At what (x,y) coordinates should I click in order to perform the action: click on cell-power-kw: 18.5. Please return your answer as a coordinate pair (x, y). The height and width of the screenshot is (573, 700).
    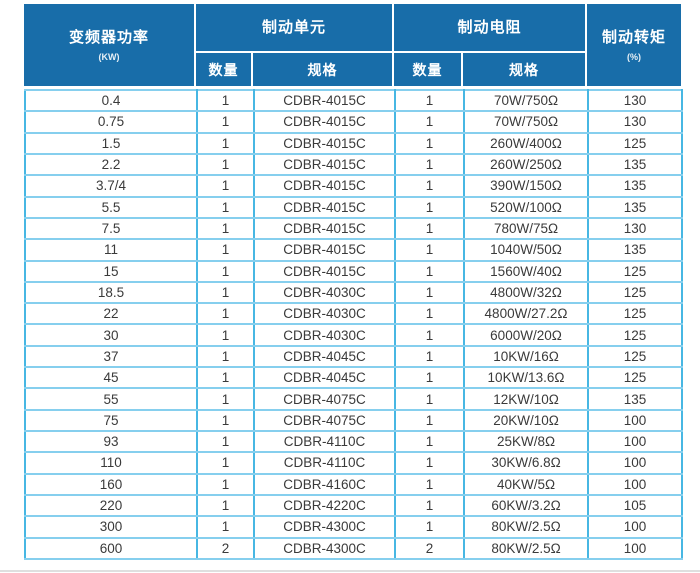
    Looking at the image, I should click on (111, 292).